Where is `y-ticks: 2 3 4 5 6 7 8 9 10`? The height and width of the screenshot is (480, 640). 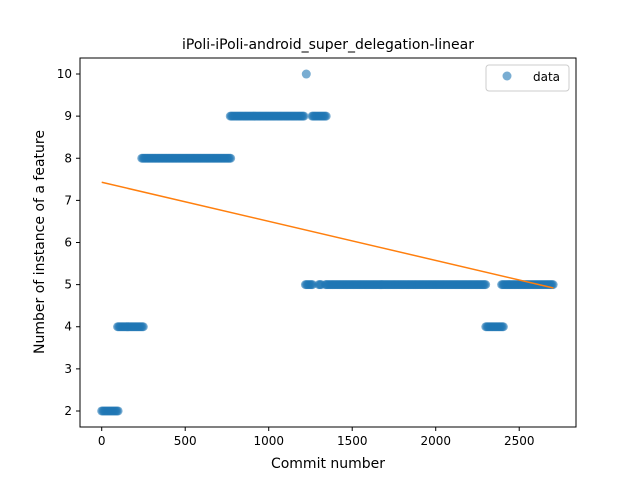
y-ticks: 2 3 4 5 6 7 8 9 10 is located at coordinates (68, 242).